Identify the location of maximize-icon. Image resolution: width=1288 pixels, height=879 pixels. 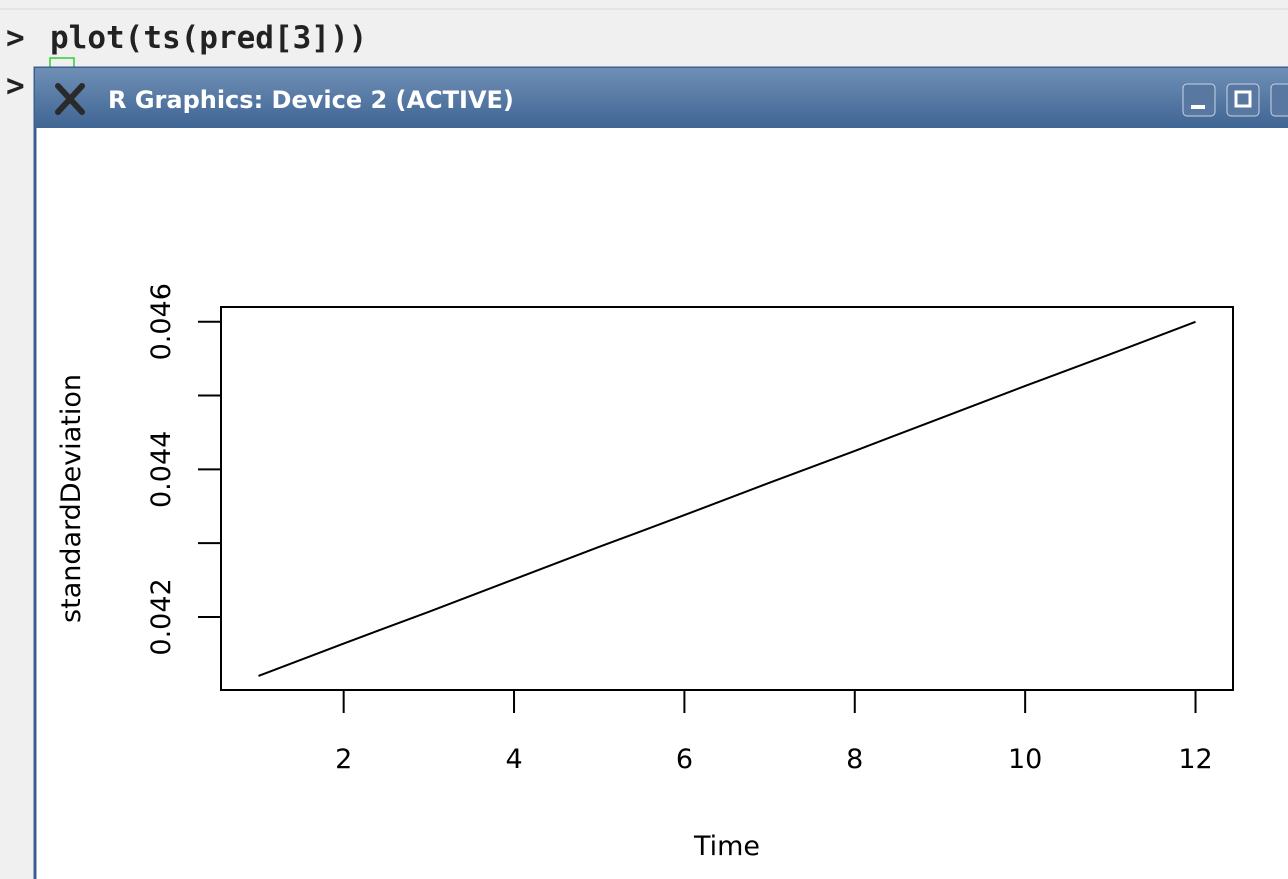
(1243, 99).